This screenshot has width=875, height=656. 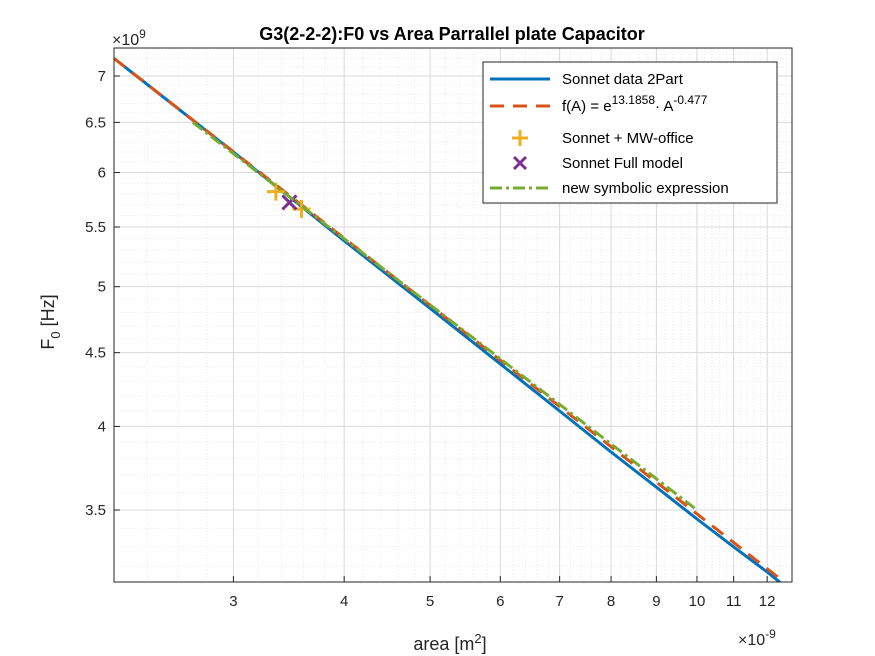 What do you see at coordinates (628, 138) in the screenshot?
I see `legend-label: Sonnet + MW-office` at bounding box center [628, 138].